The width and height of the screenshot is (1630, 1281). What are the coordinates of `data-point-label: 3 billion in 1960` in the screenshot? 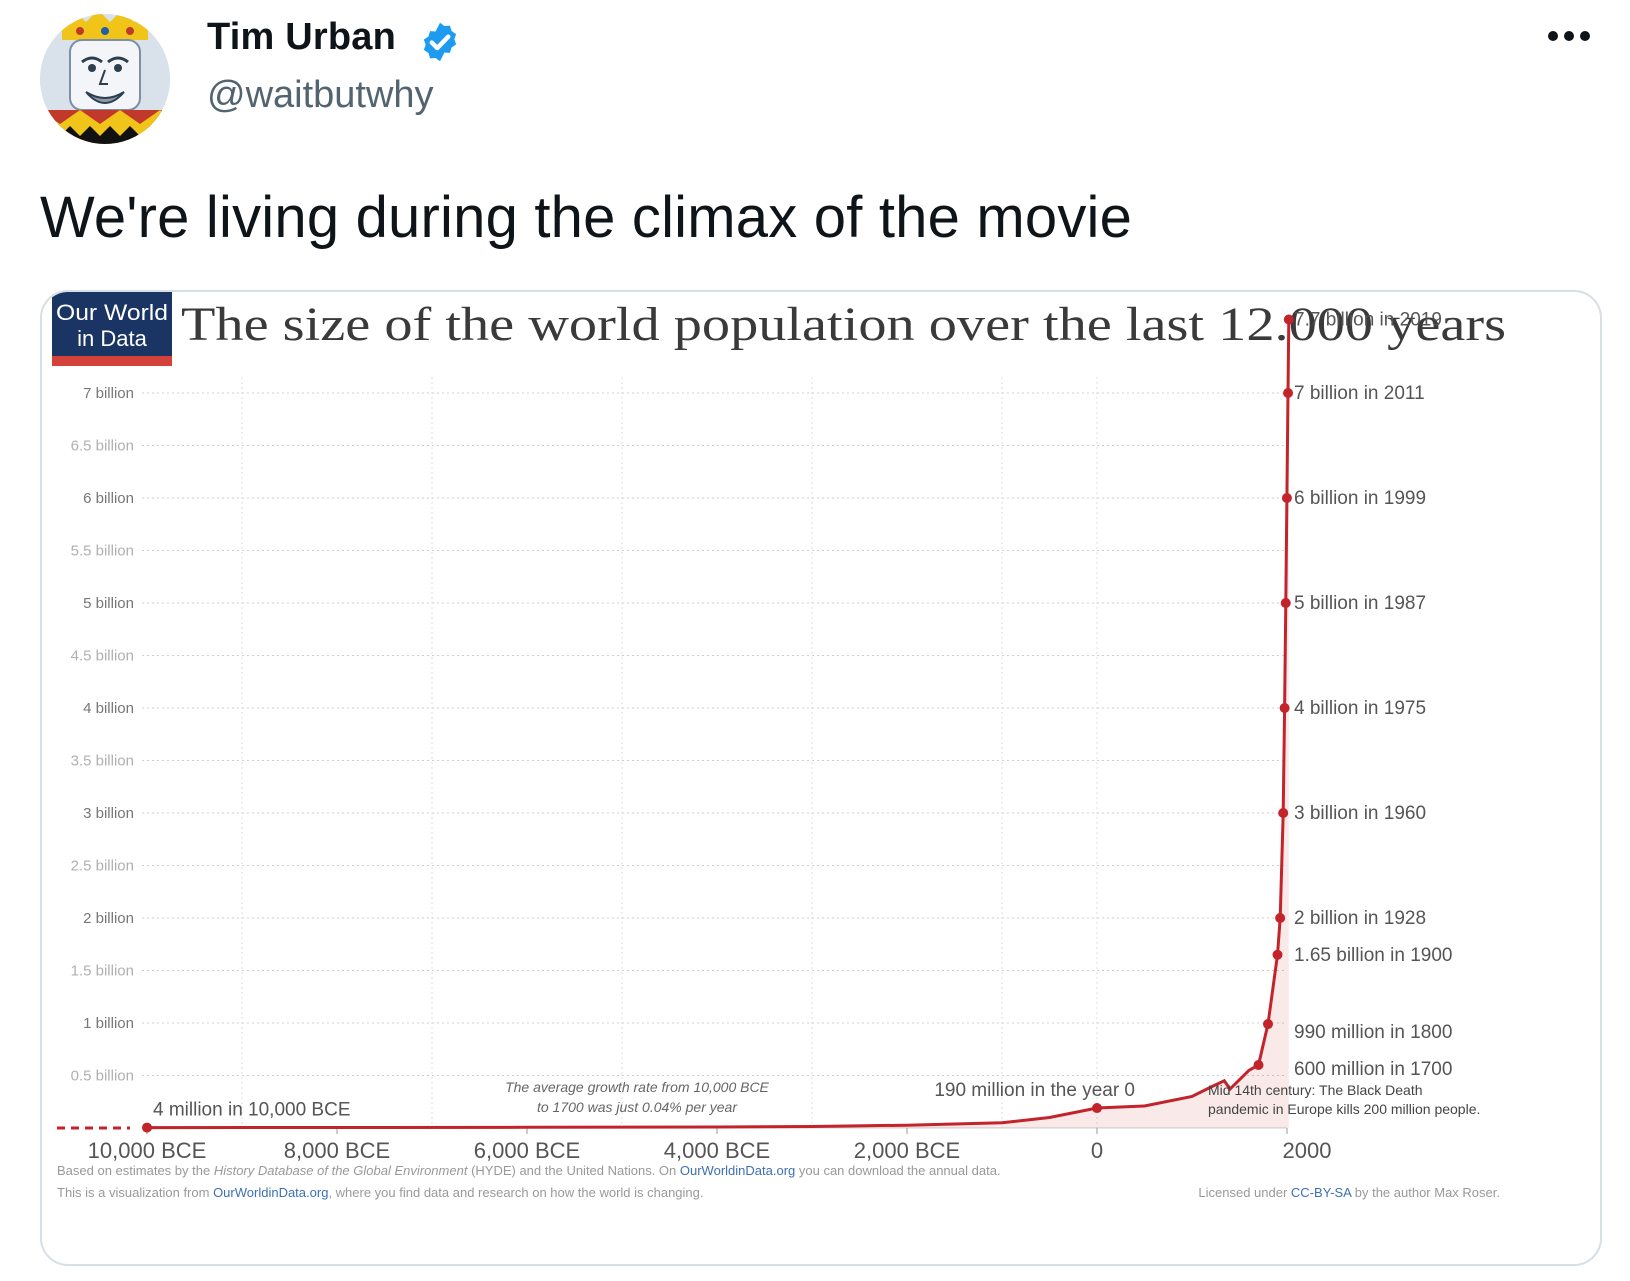 It's located at (1360, 813).